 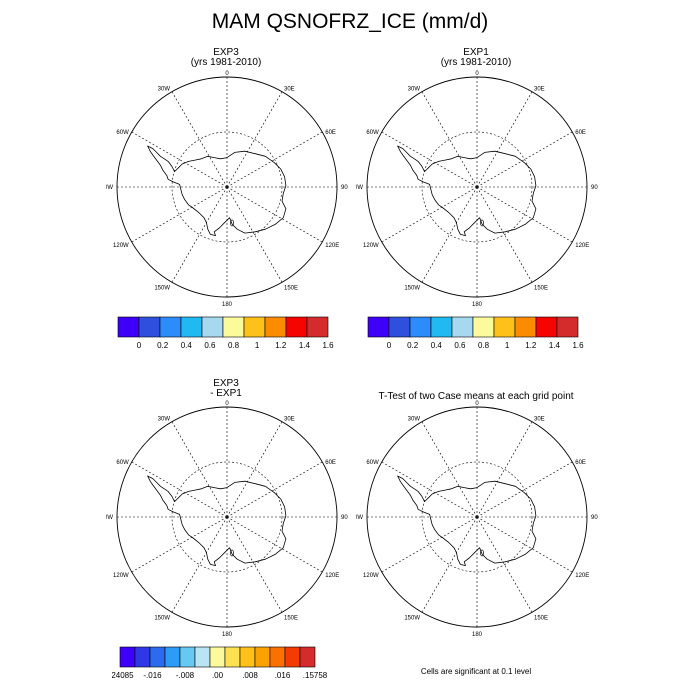 I want to click on panel-title-line1: EXP1, so click(x=476, y=52).